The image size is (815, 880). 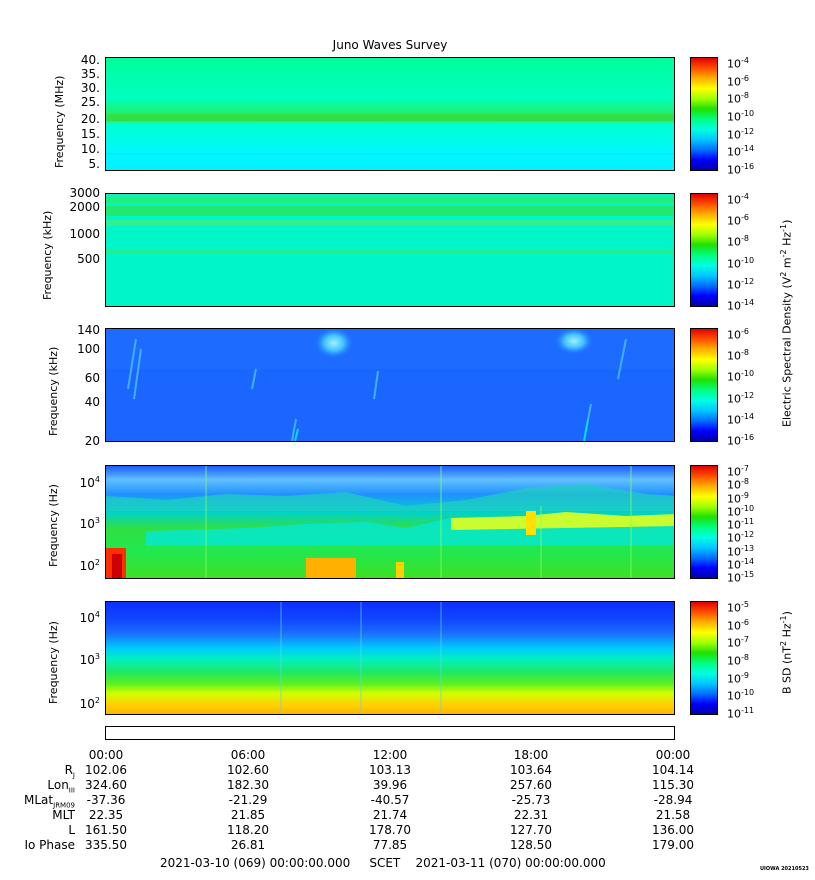 What do you see at coordinates (390, 845) in the screenshot?
I see `ephemeris-value: 77.85` at bounding box center [390, 845].